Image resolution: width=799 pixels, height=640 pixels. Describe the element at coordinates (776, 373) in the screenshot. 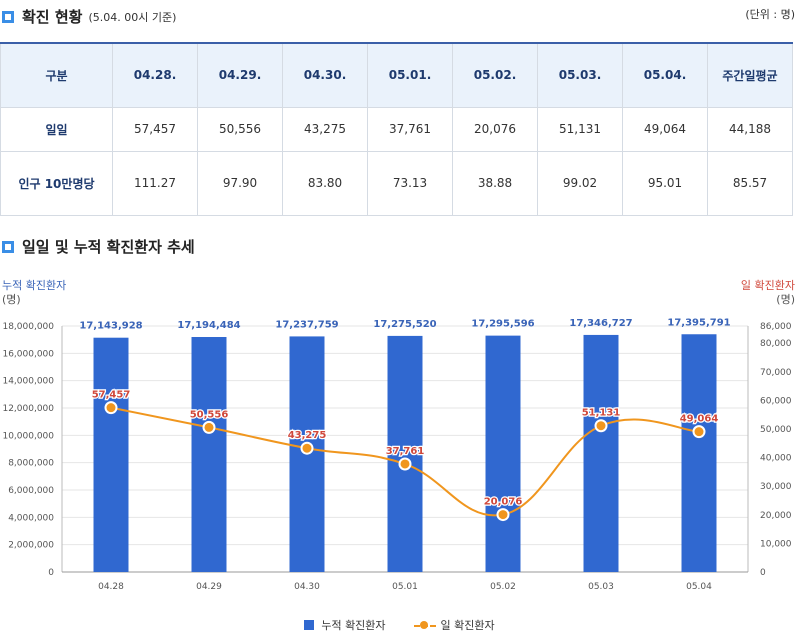

I see `right-axis-tick-label: 70,000` at that location.